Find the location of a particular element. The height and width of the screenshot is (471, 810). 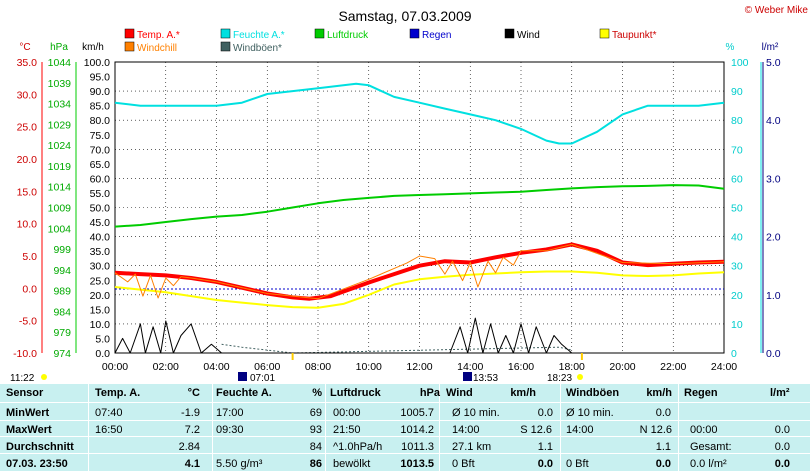

humidity-tick-label: 100 is located at coordinates (740, 63).